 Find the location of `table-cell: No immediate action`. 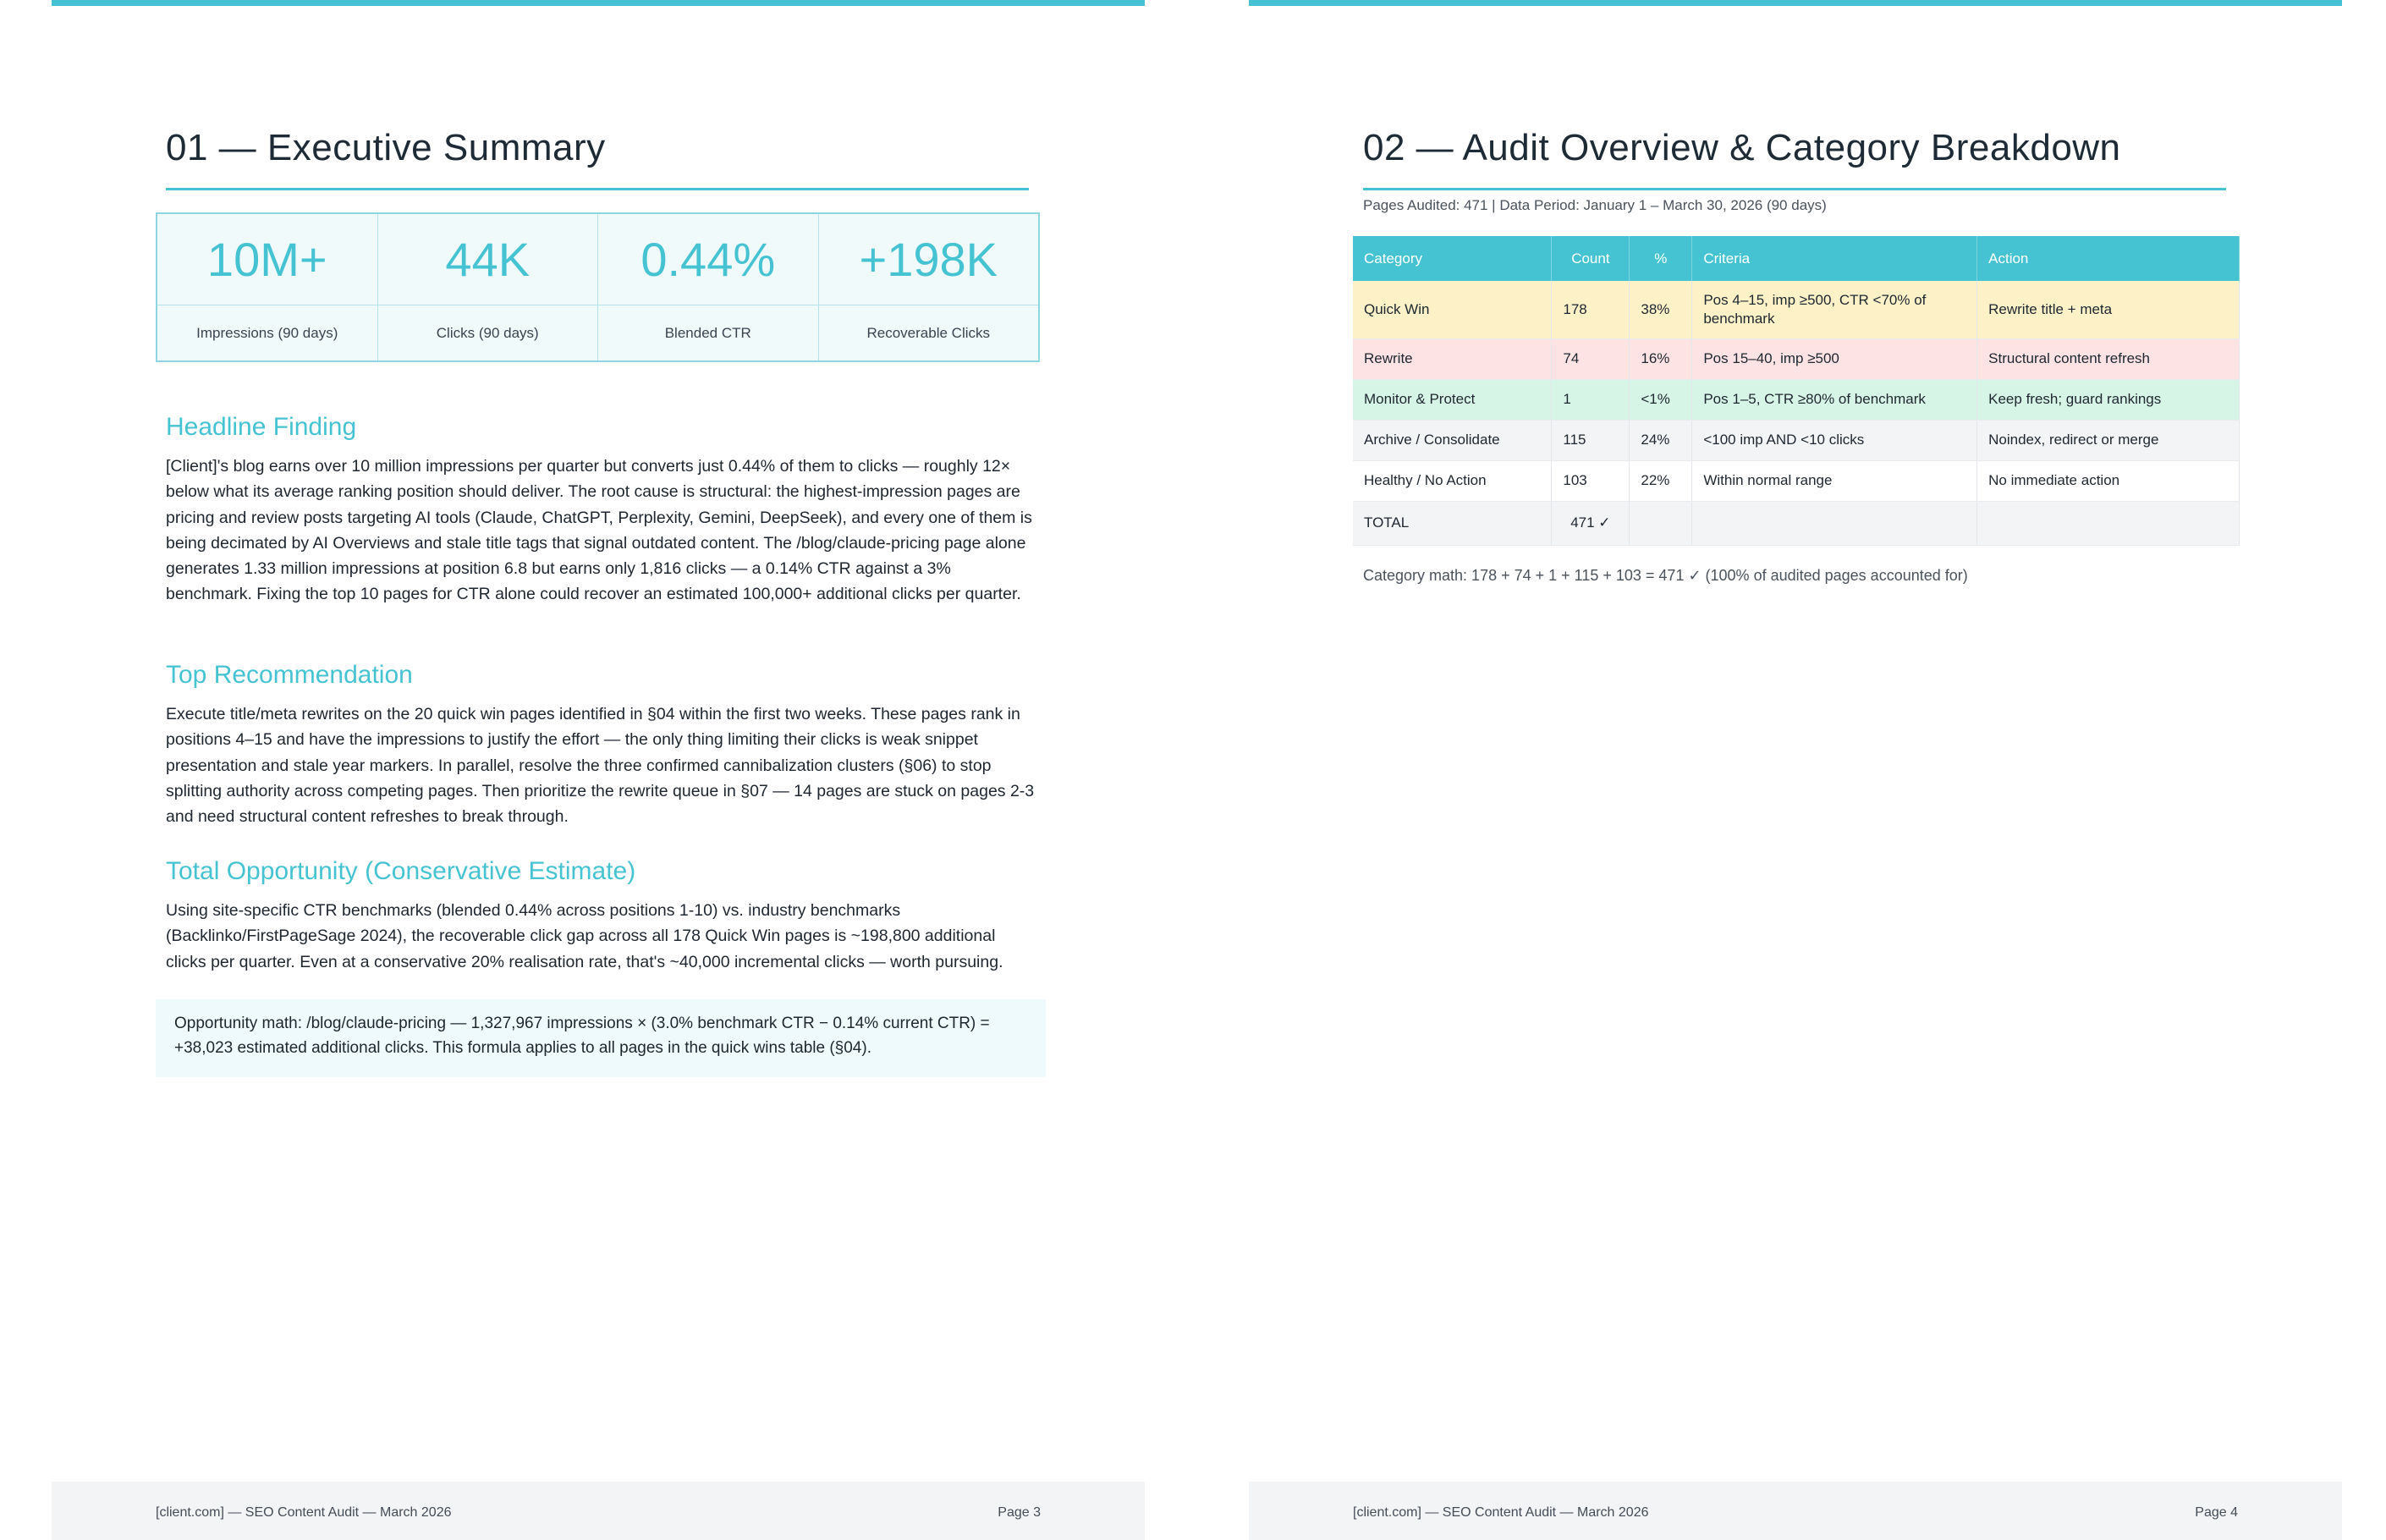

table-cell: No immediate action is located at coordinates (2108, 481).